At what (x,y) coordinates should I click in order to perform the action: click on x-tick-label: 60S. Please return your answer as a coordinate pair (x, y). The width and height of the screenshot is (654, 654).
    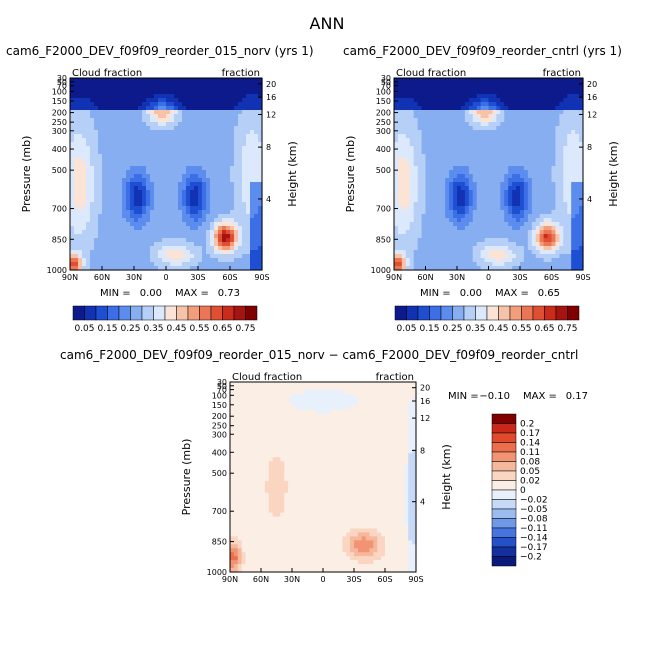
    Looking at the image, I should click on (551, 277).